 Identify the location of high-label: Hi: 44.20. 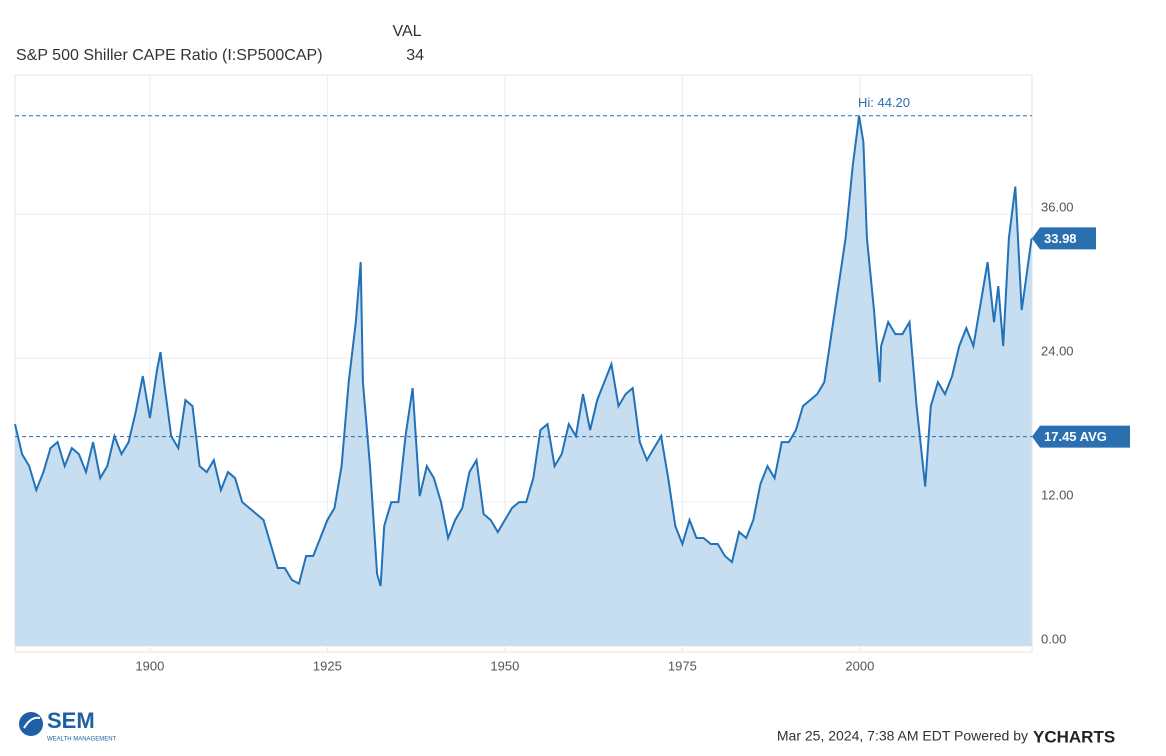
(884, 102).